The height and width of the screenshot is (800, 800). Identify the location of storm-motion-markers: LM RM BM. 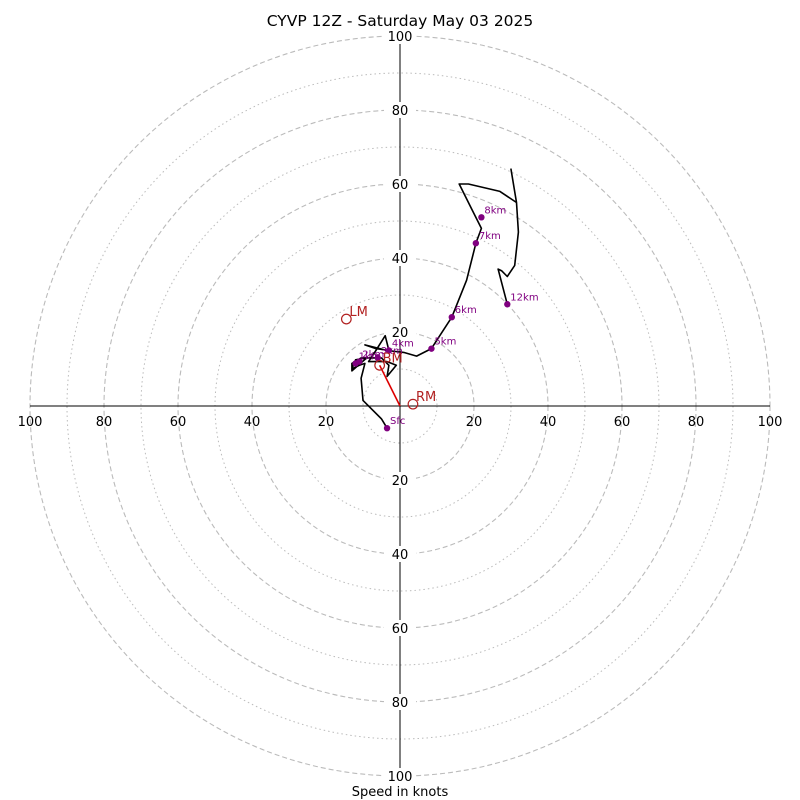
(388, 357).